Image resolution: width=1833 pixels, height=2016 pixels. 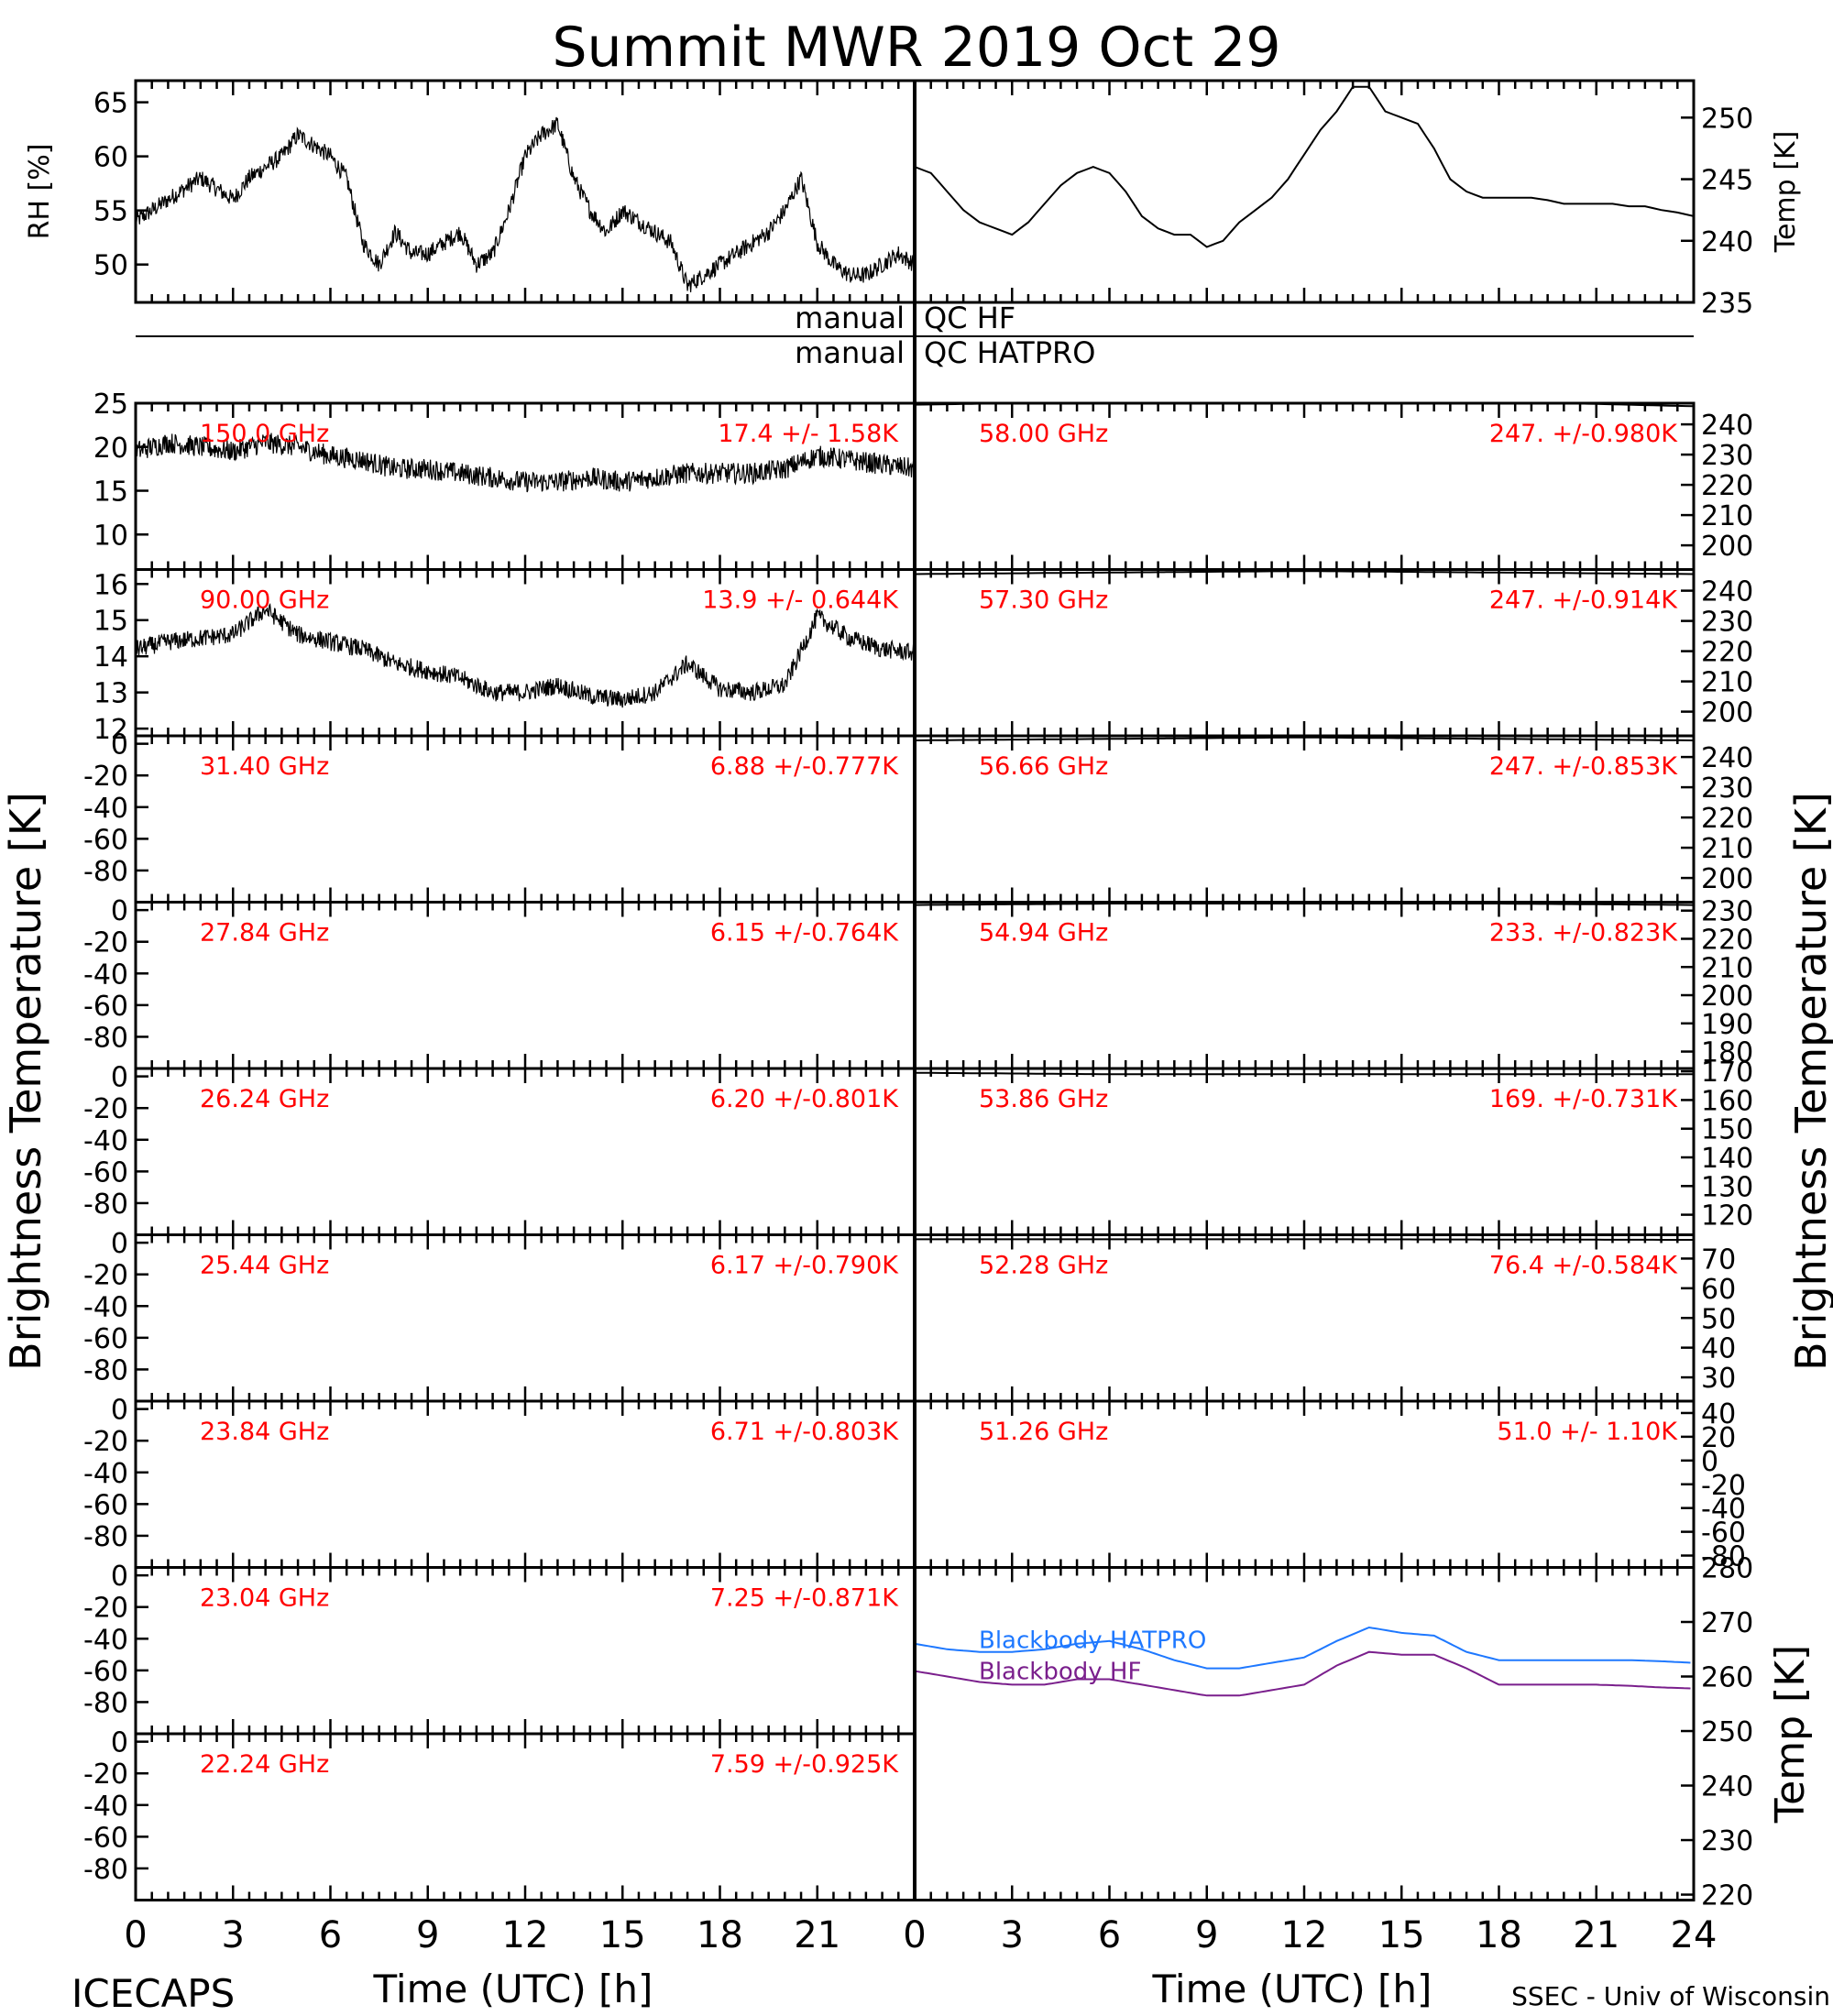 What do you see at coordinates (110, 212) in the screenshot?
I see `y-tick-label: 55` at bounding box center [110, 212].